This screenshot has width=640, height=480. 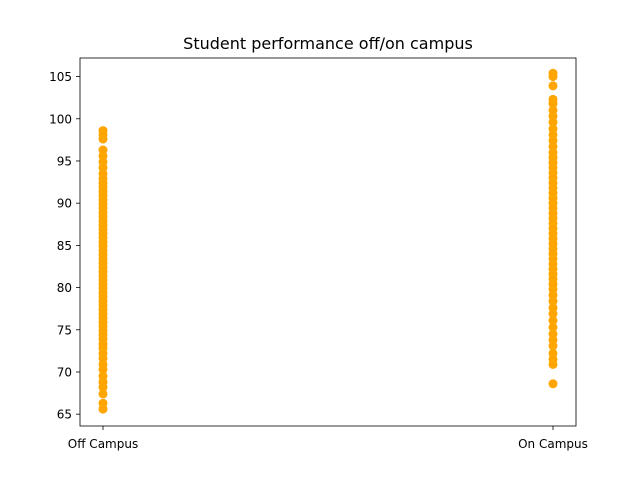 I want to click on y-tick-label: 95, so click(x=64, y=161).